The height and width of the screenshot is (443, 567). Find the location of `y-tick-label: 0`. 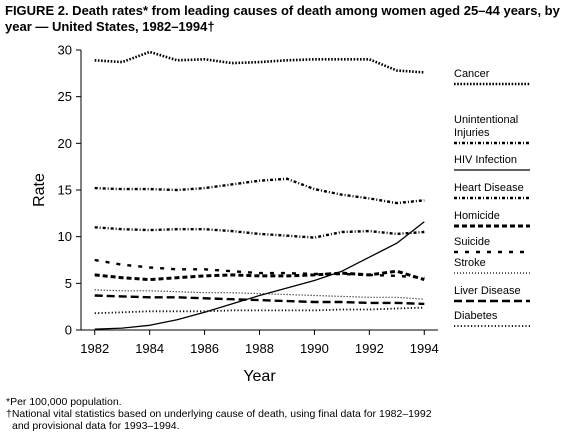

y-tick-label: 0 is located at coordinates (68, 330).